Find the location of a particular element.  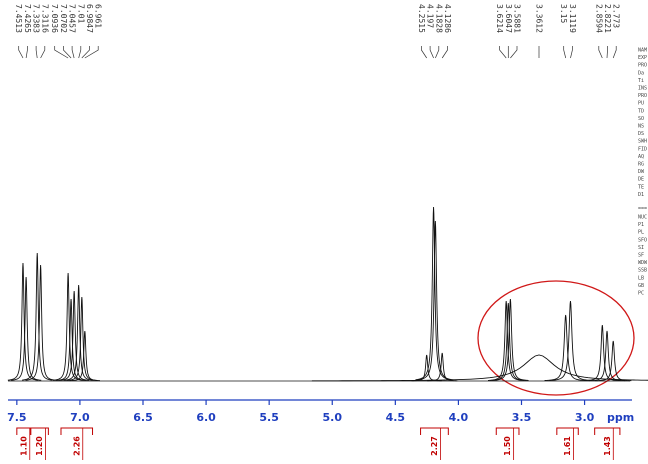

param-name: SSB is located at coordinates (642, 271).